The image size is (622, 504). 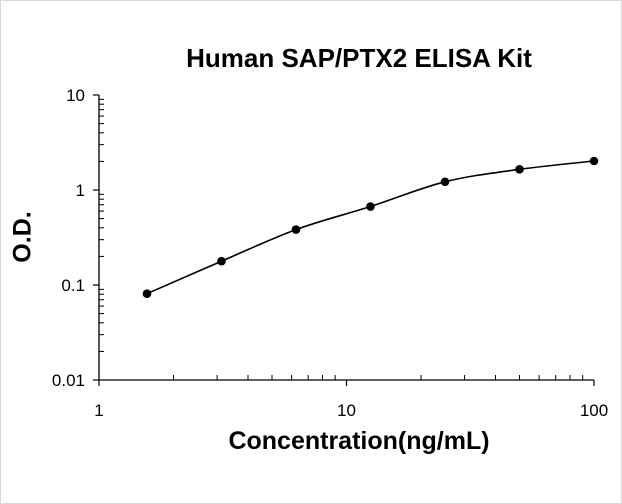 What do you see at coordinates (359, 58) in the screenshot?
I see `chart-title: Human SAP/PTX2 ELISA Kit` at bounding box center [359, 58].